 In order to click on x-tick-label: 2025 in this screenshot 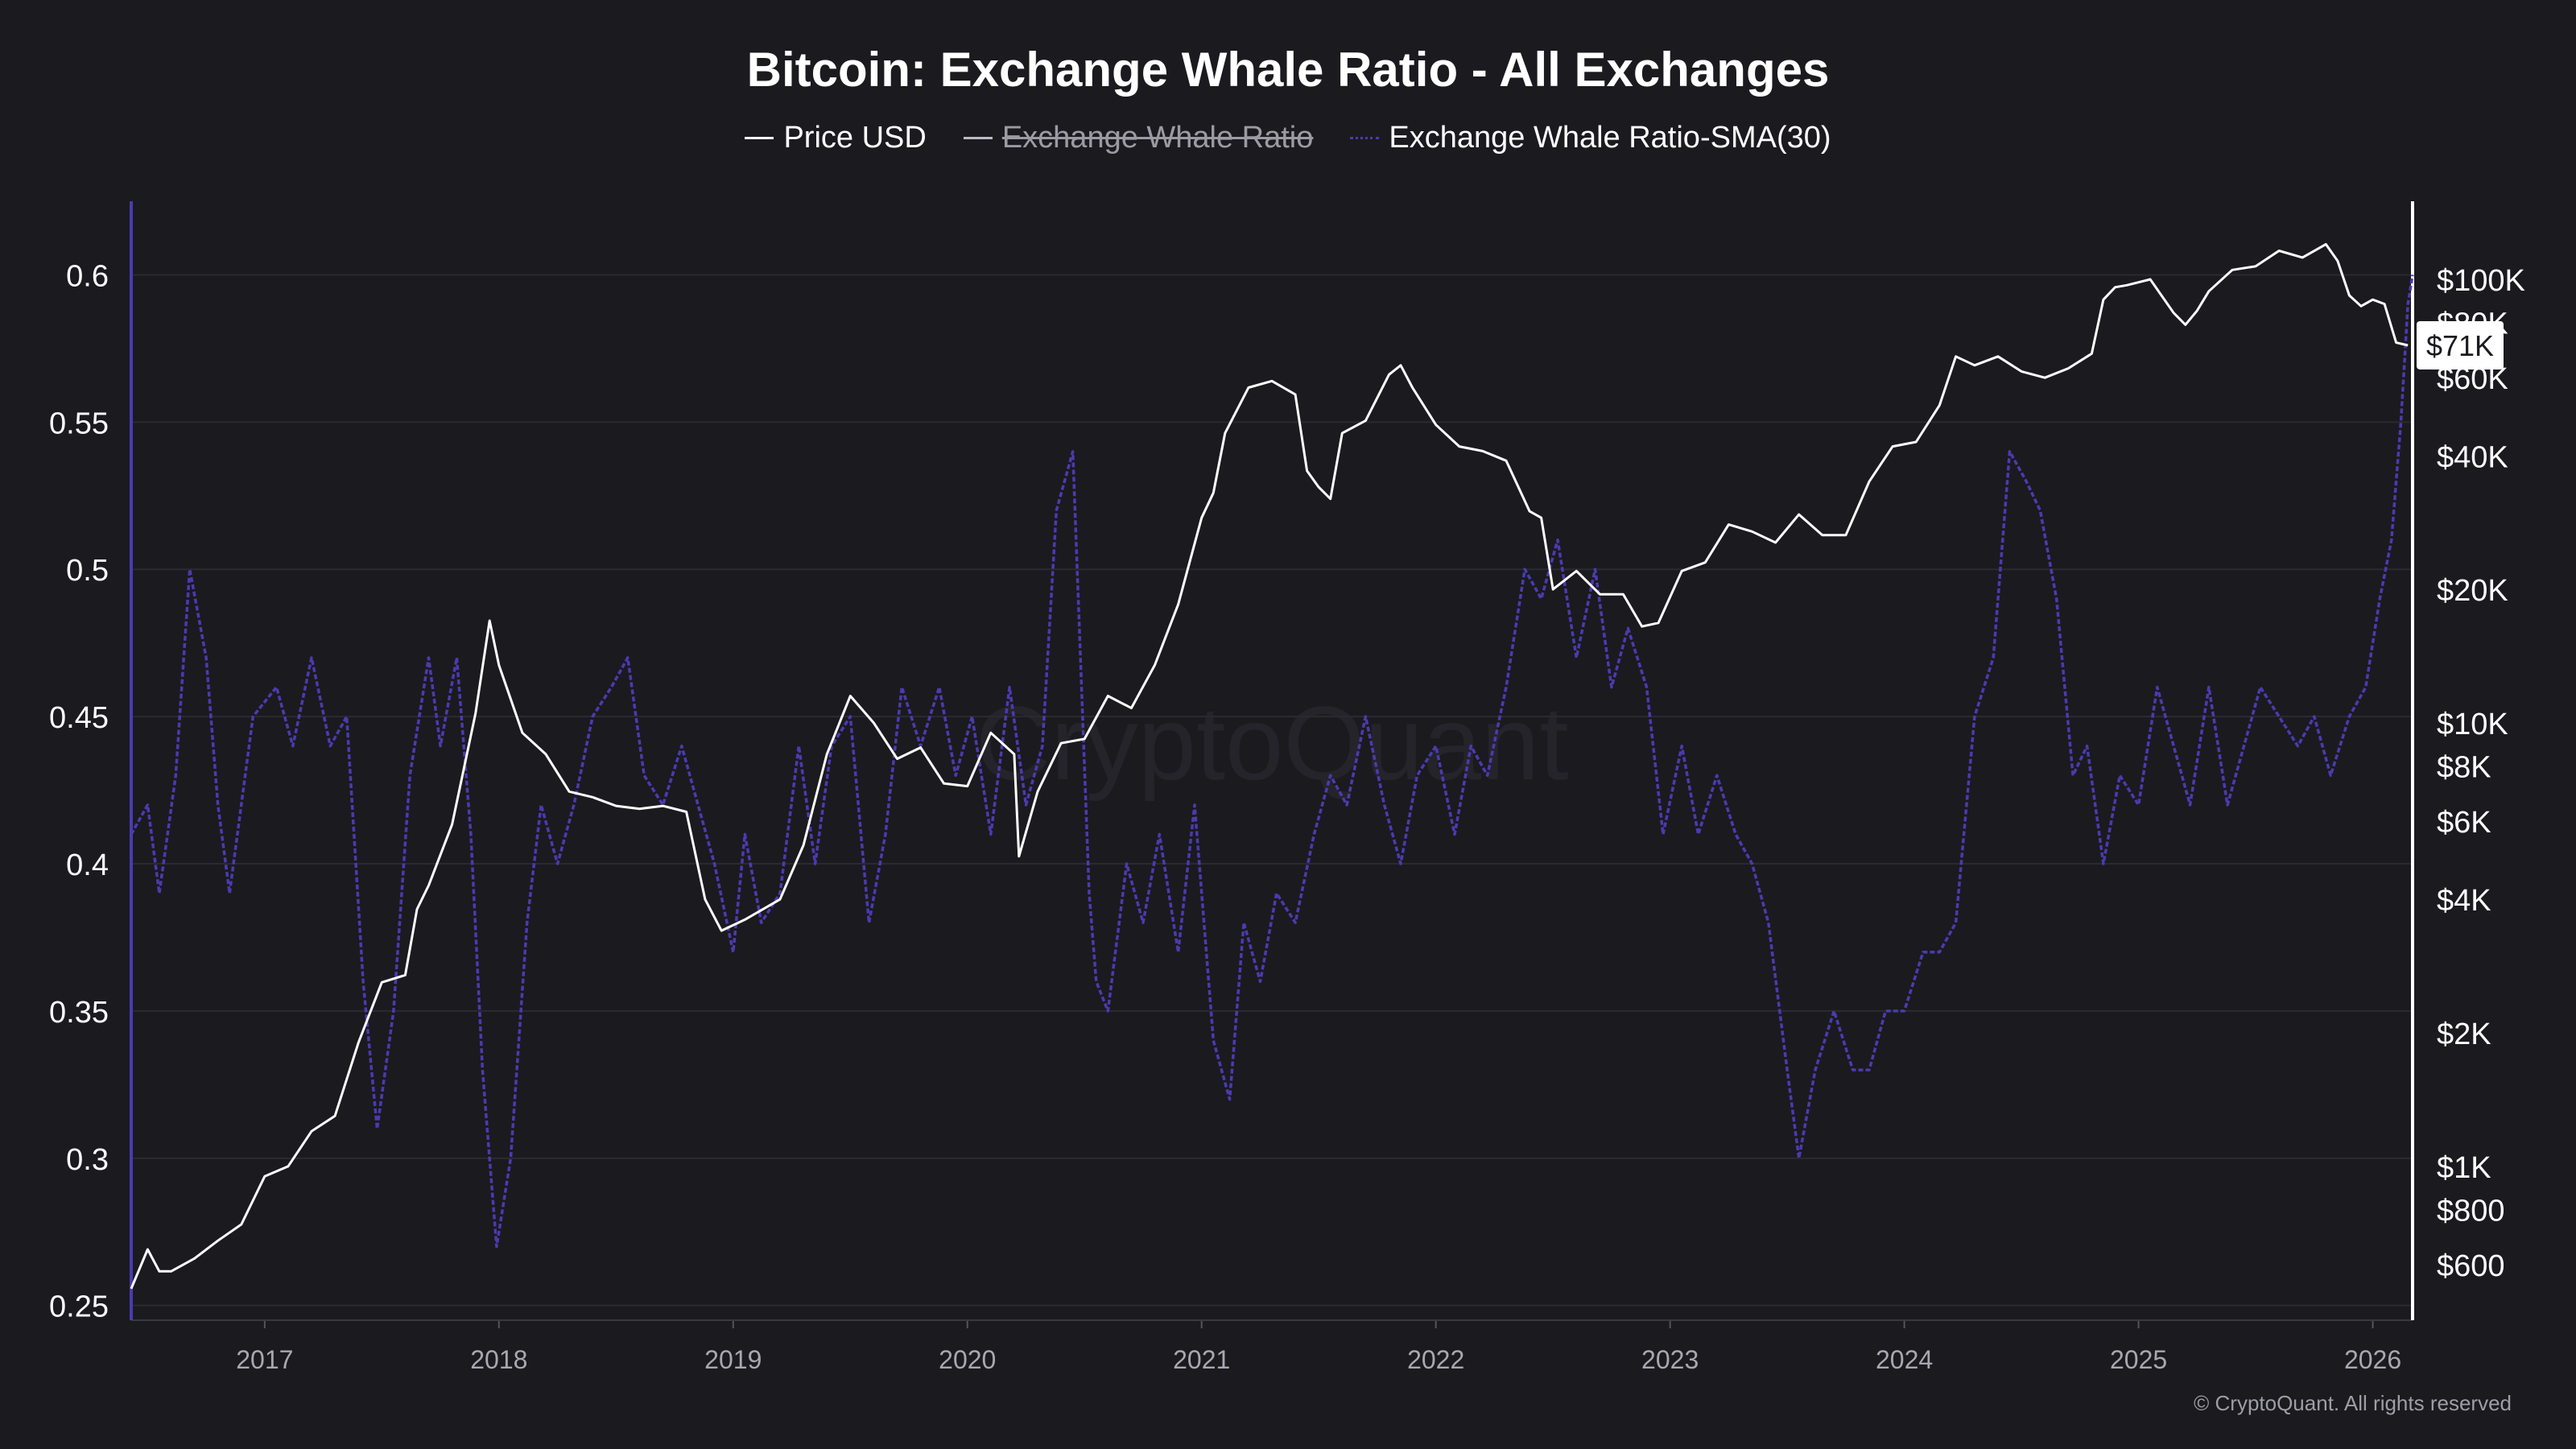, I will do `click(2138, 1359)`.